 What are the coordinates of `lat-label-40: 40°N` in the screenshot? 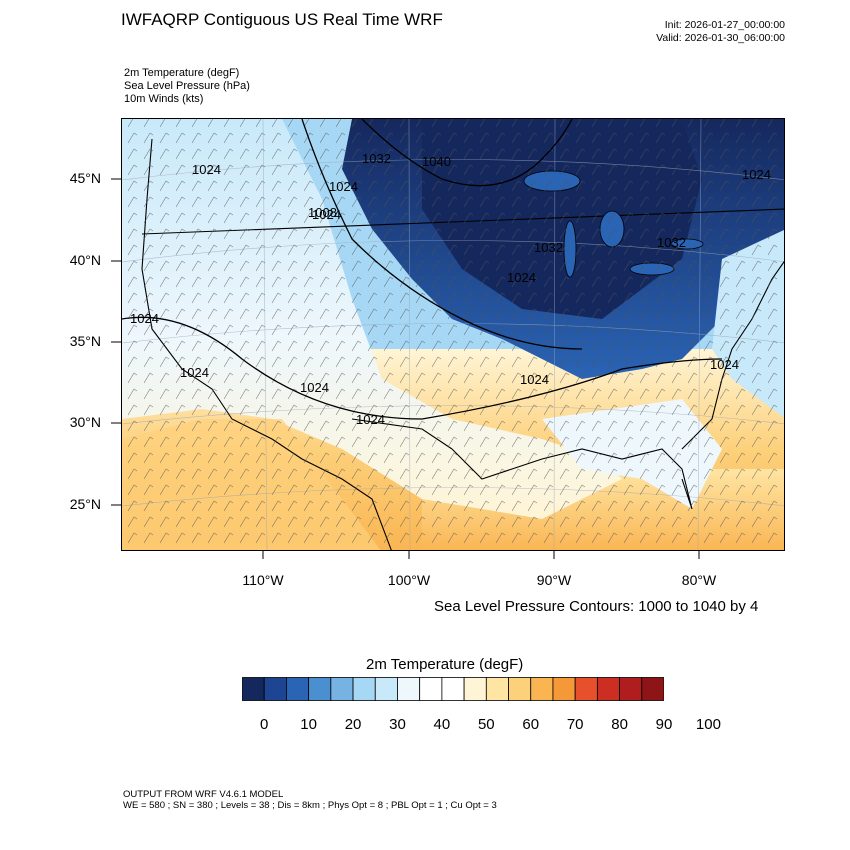 It's located at (85, 260).